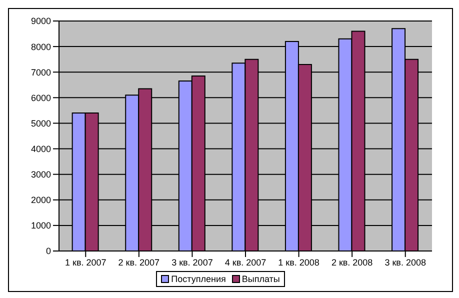 Image resolution: width=459 pixels, height=298 pixels. I want to click on y-tick-label: 8000, so click(40, 47).